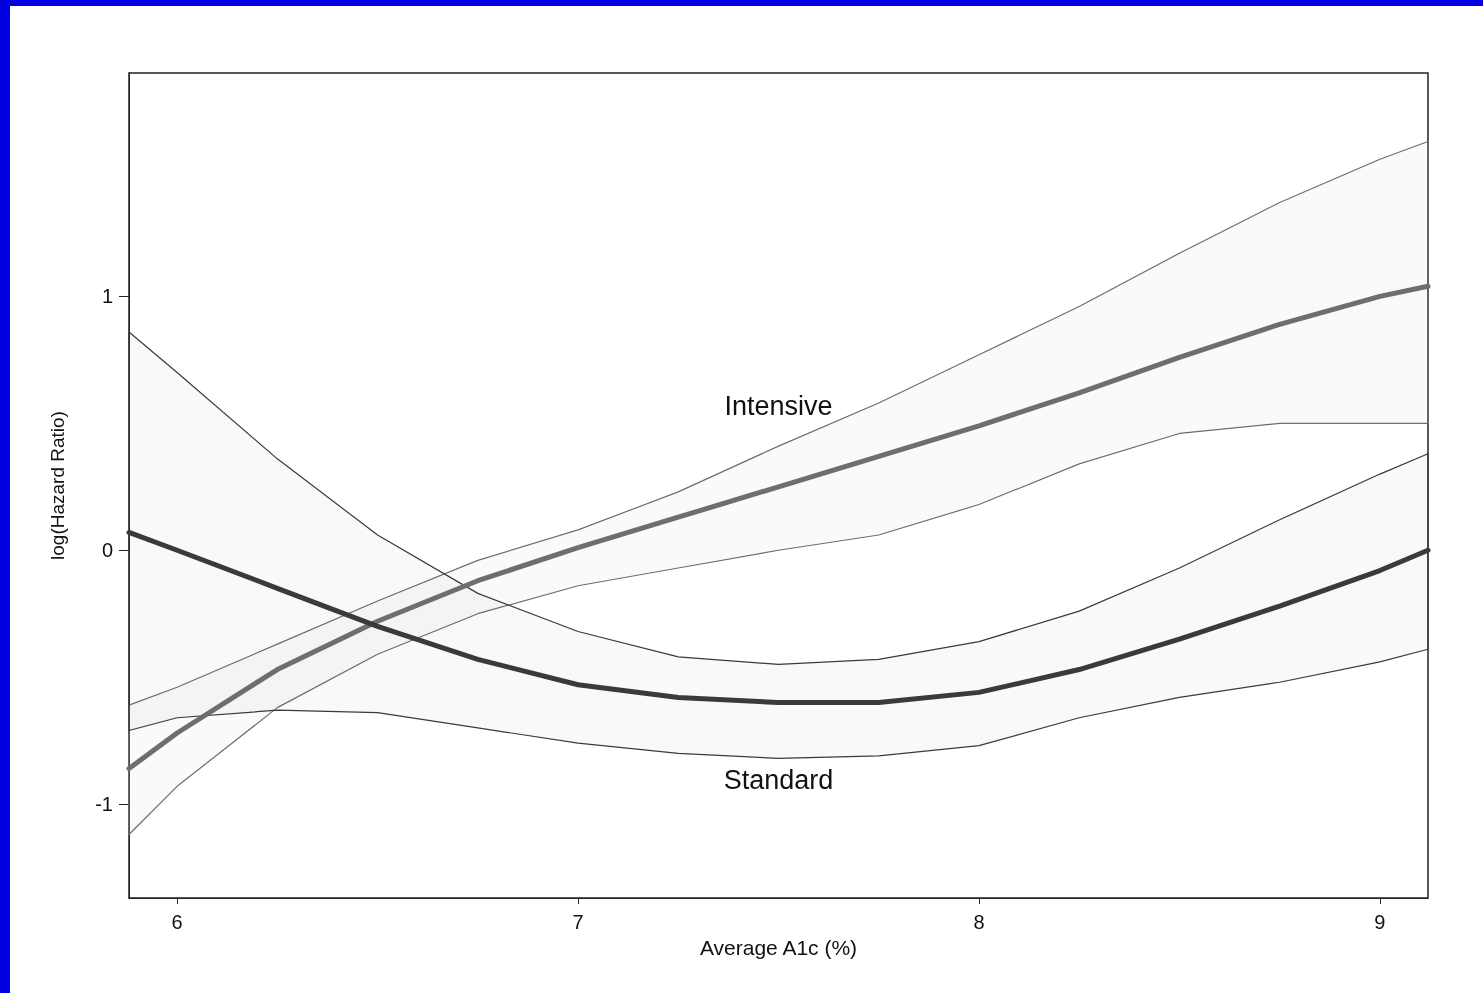 The width and height of the screenshot is (1483, 993). I want to click on y-tick-label: 1, so click(107, 296).